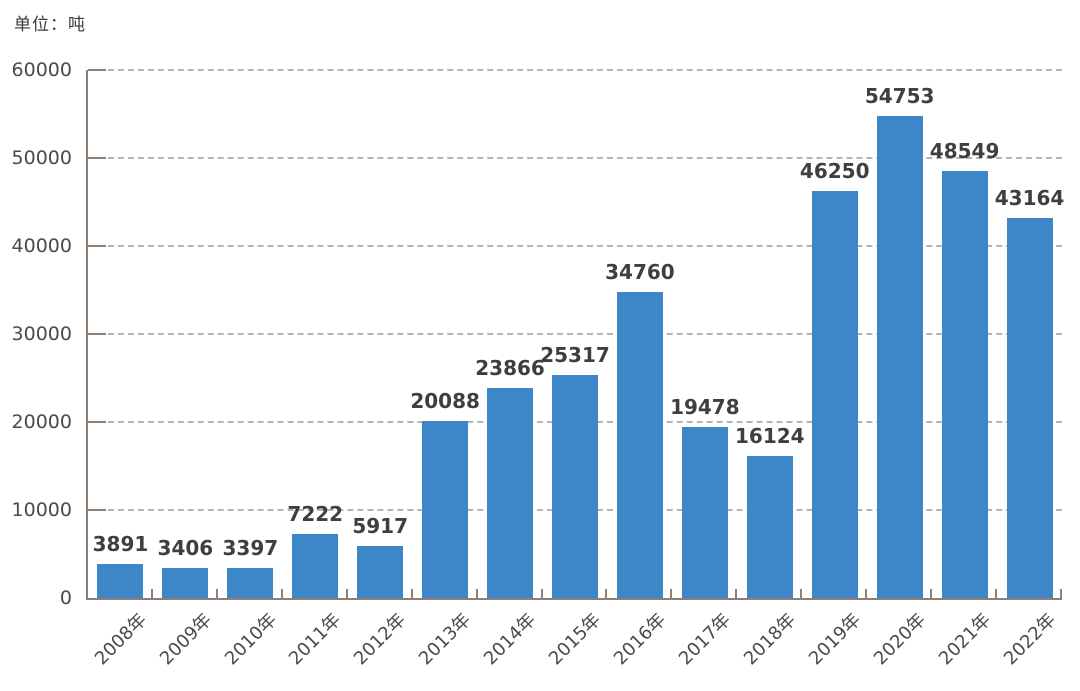 The width and height of the screenshot is (1080, 691). What do you see at coordinates (315, 566) in the screenshot?
I see `bar-2011年` at bounding box center [315, 566].